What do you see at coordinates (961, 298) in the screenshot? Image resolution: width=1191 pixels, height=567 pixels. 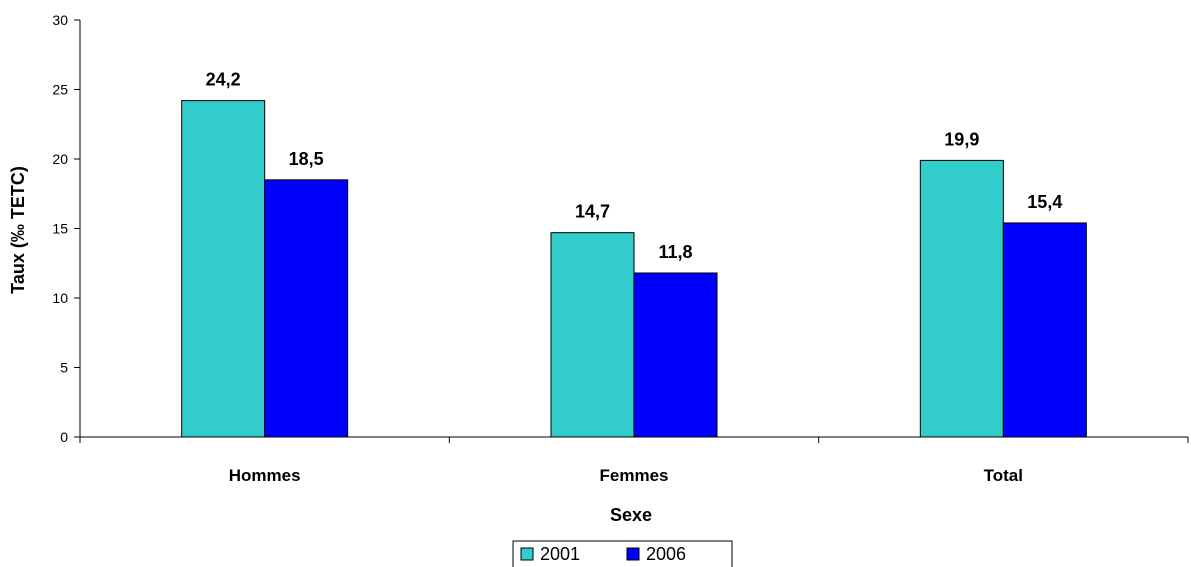 I see `bar-total-2001` at bounding box center [961, 298].